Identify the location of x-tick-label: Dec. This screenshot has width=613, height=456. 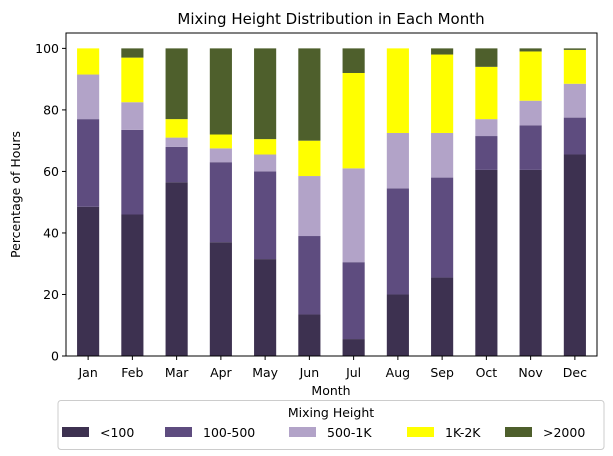
(575, 372).